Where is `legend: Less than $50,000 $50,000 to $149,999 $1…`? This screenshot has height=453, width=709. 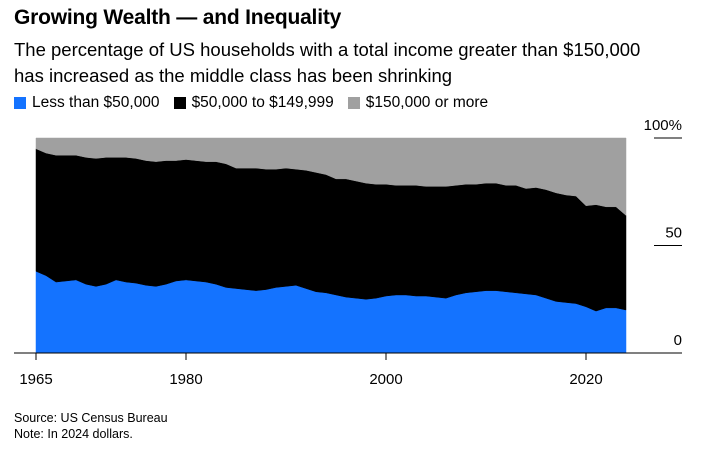
legend: Less than $50,000 $50,000 to $149,999 $1… is located at coordinates (258, 103).